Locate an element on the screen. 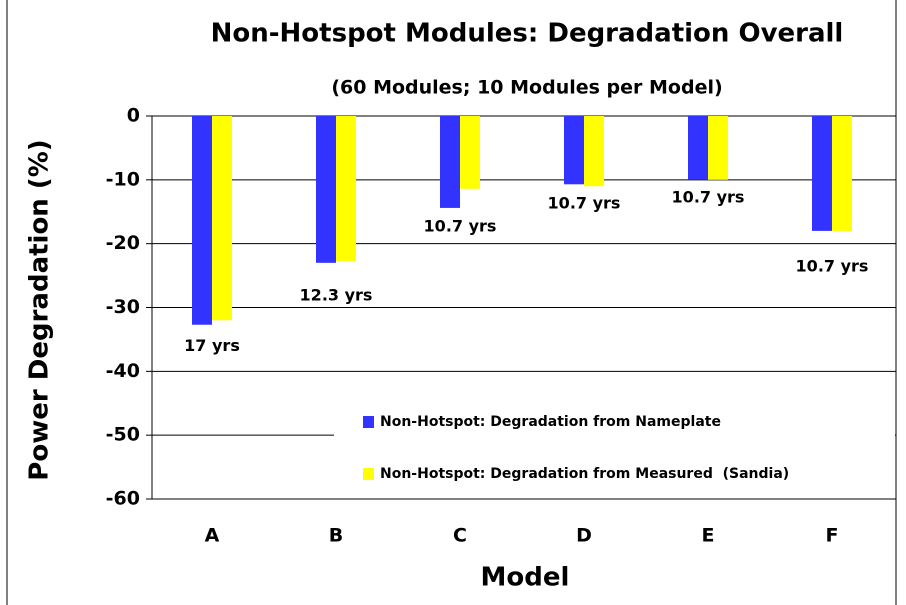 The image size is (906, 605). chart-subtitle: (60 Modules; 10 Modules per Model) is located at coordinates (526, 88).